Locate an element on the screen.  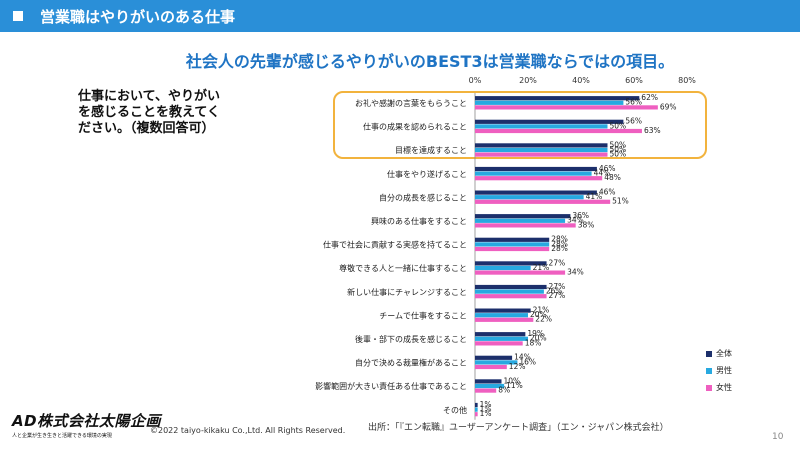
logo-tagline: 人と企業が生き生きと活躍できる環境の実現 is located at coordinates (62, 436).